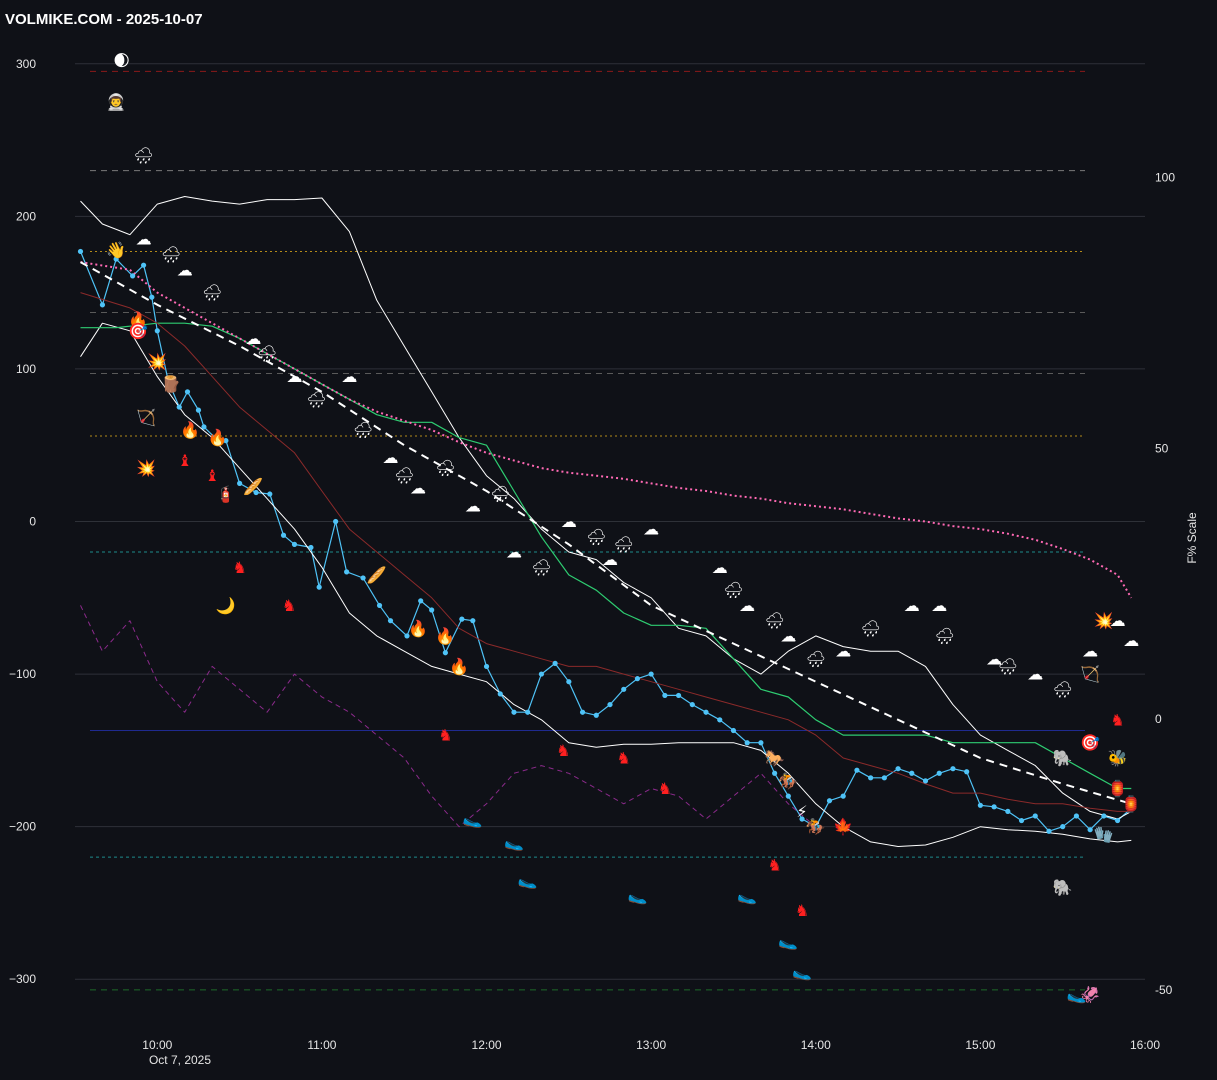  I want to click on emoji-marker: 💥, so click(1104, 620).